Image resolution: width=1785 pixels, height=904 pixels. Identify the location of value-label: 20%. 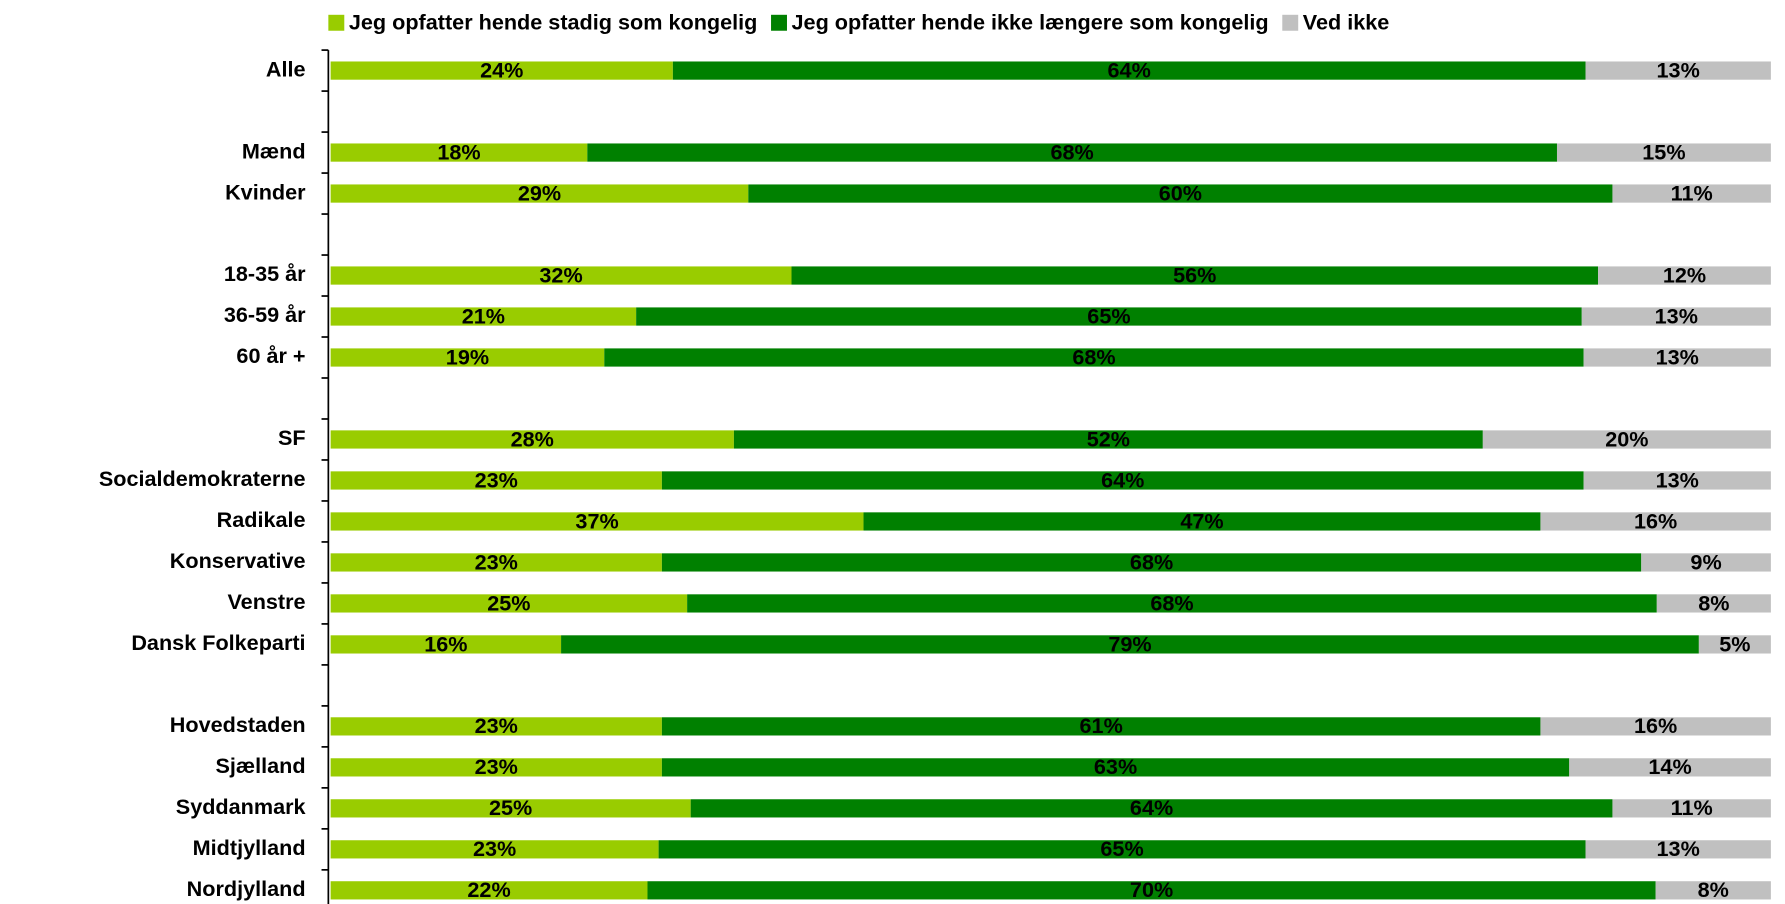
(1626, 438).